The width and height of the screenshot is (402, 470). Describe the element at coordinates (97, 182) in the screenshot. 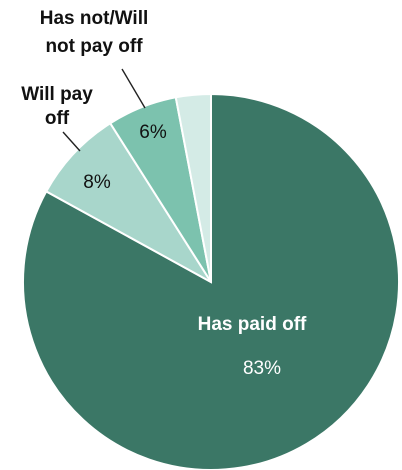

I see `value-will-pay-off: 8%` at that location.